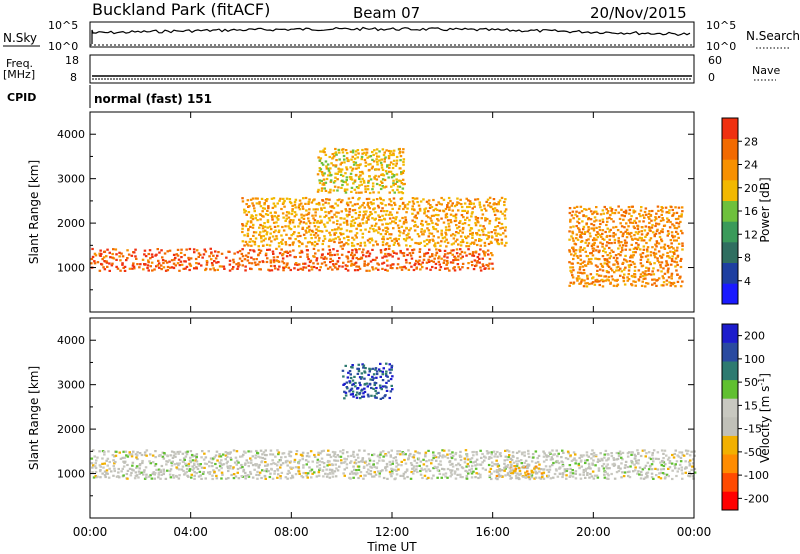  Describe the element at coordinates (730, 482) in the screenshot. I see `velocity-colorbar-segment` at that location.